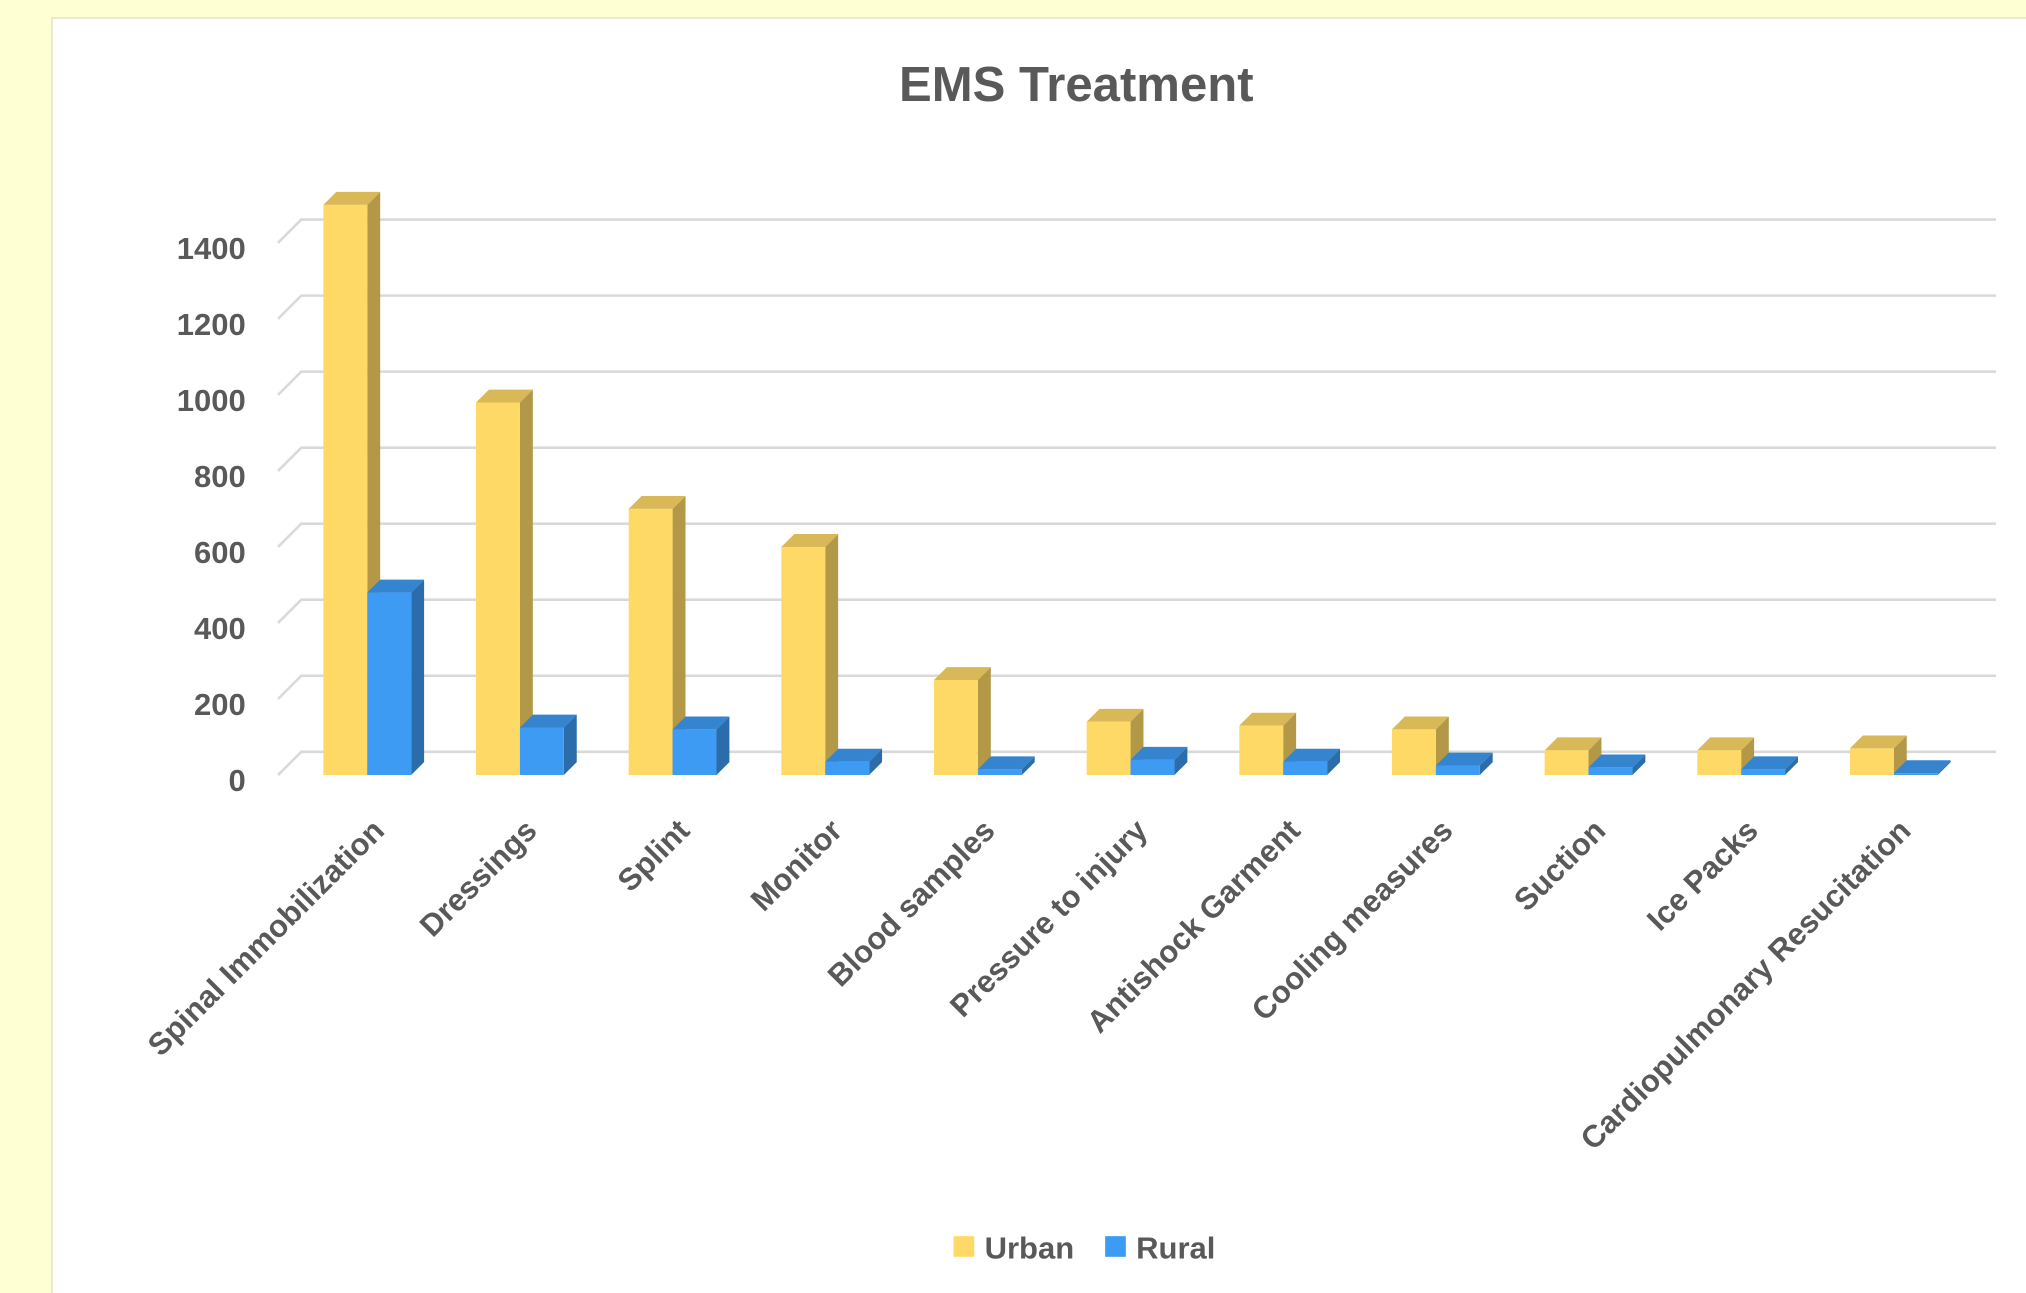 The image size is (2026, 1293). I want to click on y-tick-label: 400, so click(220, 628).